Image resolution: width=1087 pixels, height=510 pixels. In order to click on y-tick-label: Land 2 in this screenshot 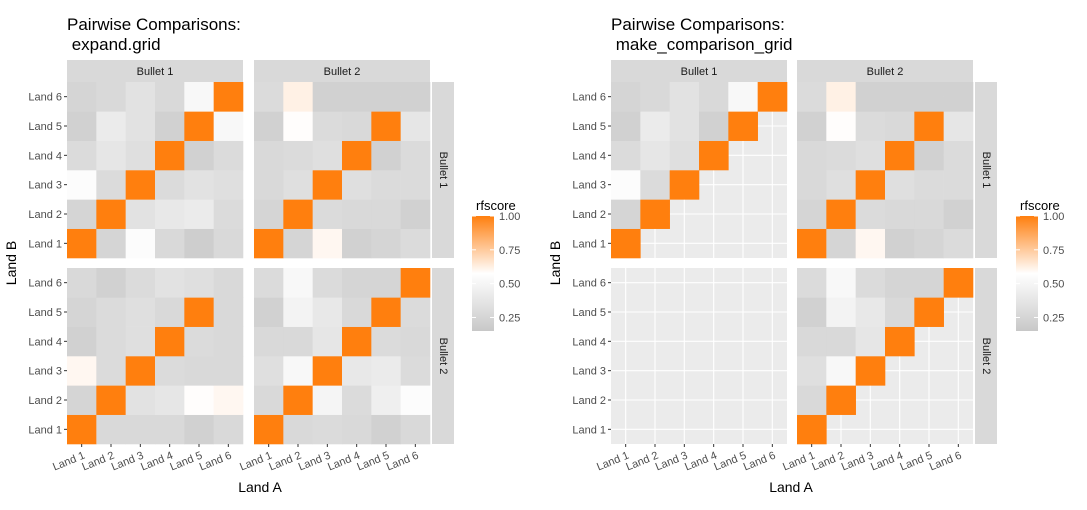, I will do `click(45, 215)`.